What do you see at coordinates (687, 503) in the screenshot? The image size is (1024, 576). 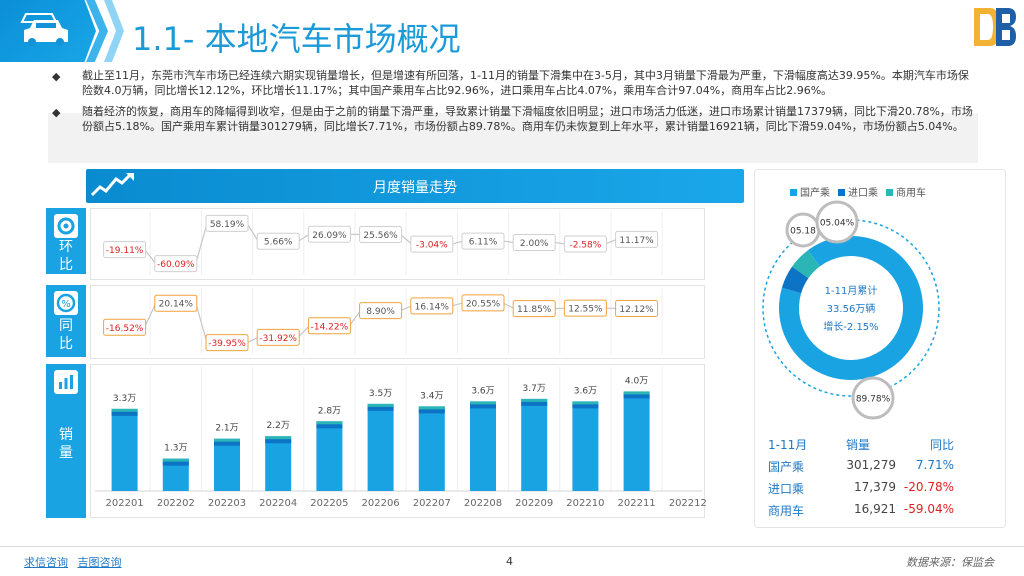 I see `x-tick-label: 202212` at bounding box center [687, 503].